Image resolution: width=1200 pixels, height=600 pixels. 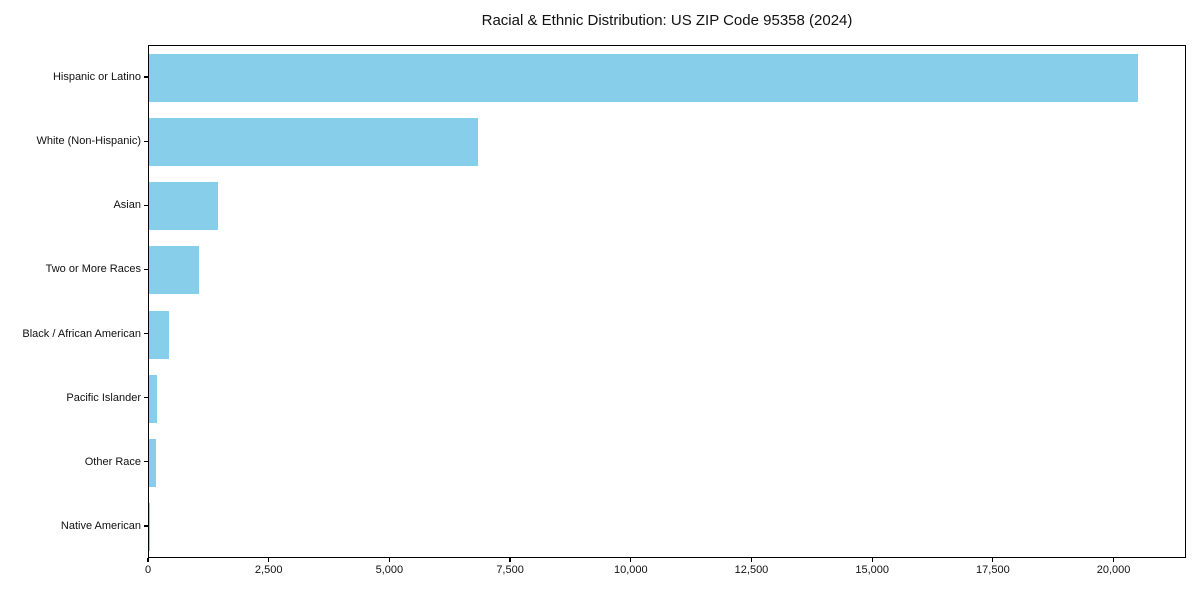 I want to click on bar-asian, so click(x=184, y=206).